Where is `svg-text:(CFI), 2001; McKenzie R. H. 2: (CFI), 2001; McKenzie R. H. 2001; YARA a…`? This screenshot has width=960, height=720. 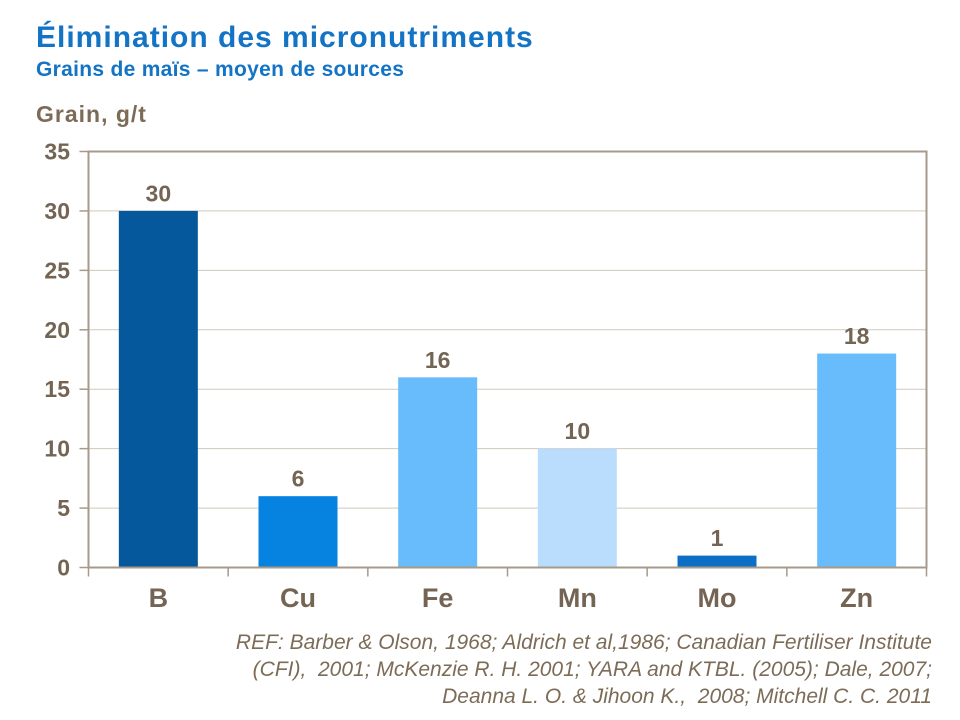 svg-text:(CFI), 2001; McKenzie R. H. 2: (CFI), 2001; McKenzie R. H. 2001; YARA a… is located at coordinates (593, 669).